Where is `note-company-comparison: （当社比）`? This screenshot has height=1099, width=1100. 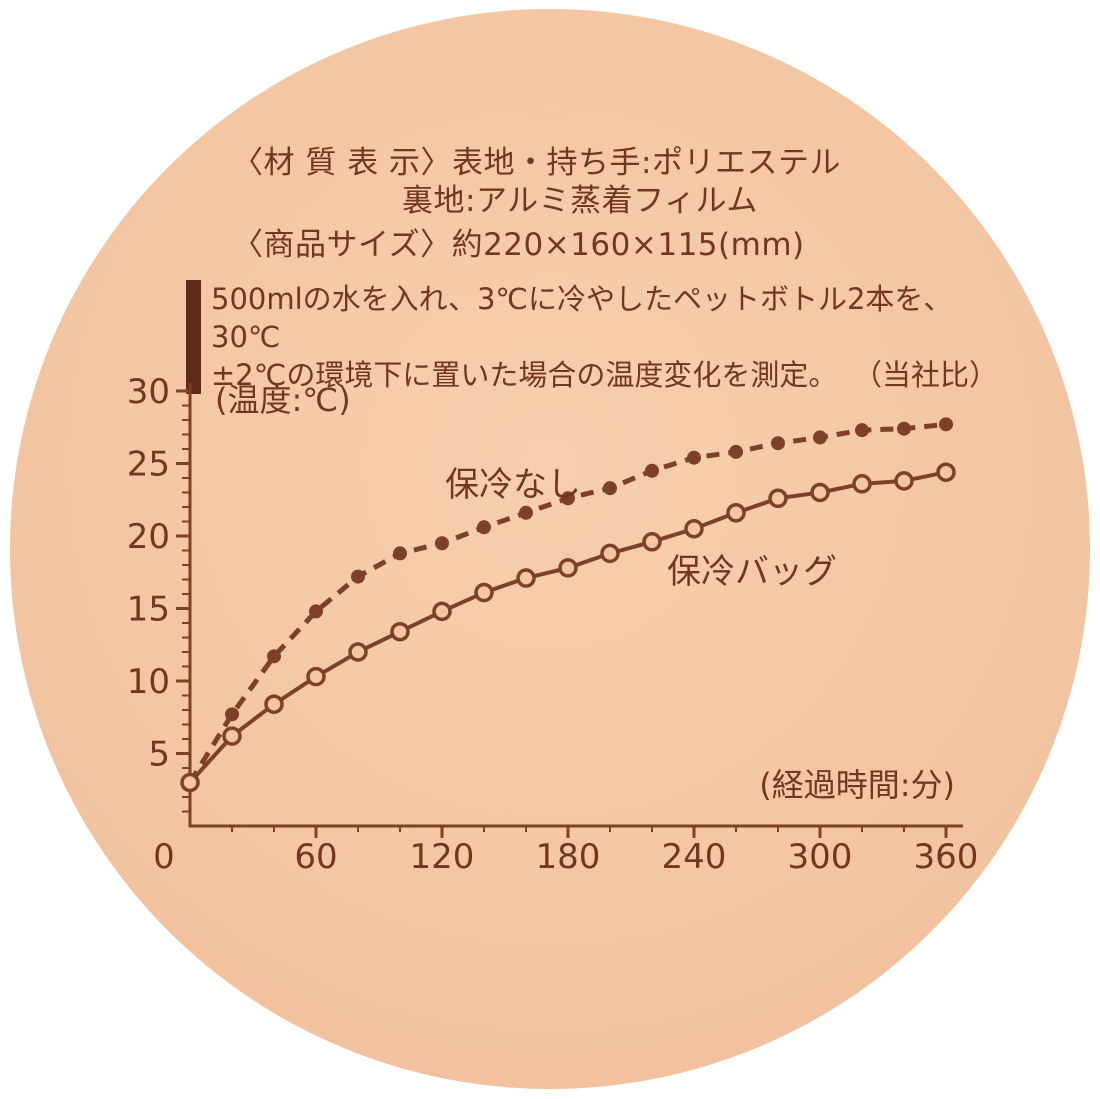 note-company-comparison: （当社比） is located at coordinates (925, 375).